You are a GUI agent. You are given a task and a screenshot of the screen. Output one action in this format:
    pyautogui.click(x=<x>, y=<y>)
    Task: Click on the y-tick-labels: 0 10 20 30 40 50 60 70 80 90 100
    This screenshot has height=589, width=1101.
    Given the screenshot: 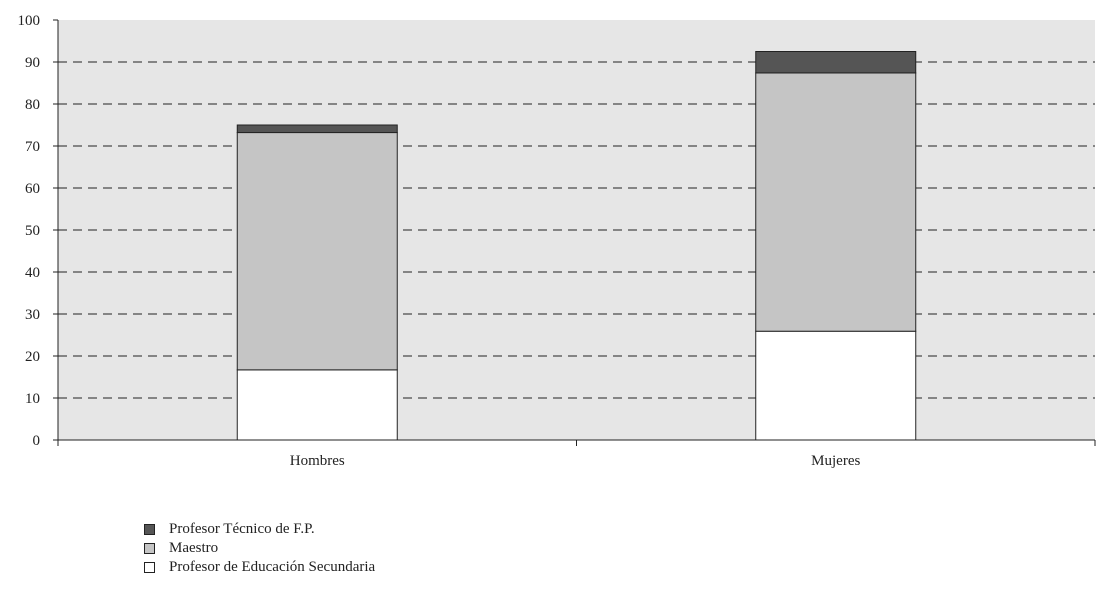 What is the action you would take?
    pyautogui.click(x=29, y=231)
    